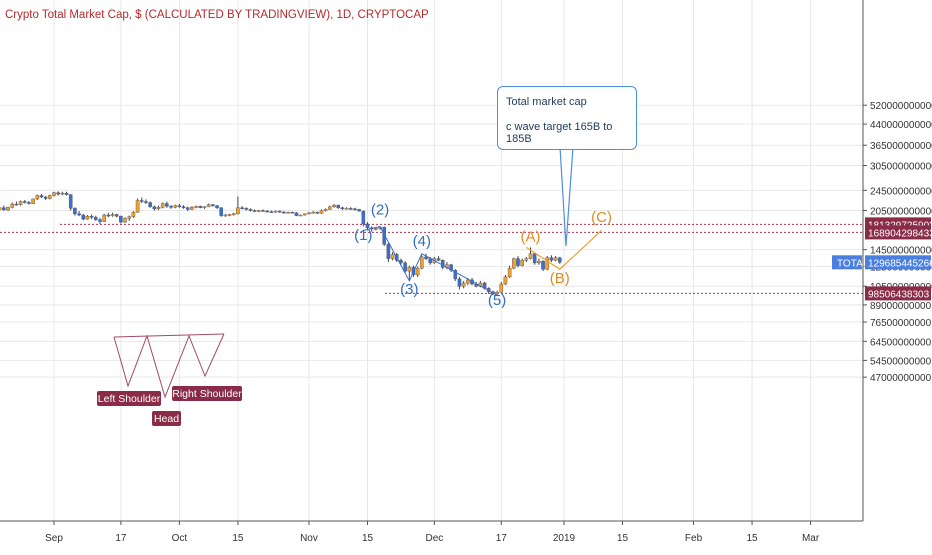 The height and width of the screenshot is (555, 932). What do you see at coordinates (564, 249) in the screenshot?
I see `corrective-wave-line` at bounding box center [564, 249].